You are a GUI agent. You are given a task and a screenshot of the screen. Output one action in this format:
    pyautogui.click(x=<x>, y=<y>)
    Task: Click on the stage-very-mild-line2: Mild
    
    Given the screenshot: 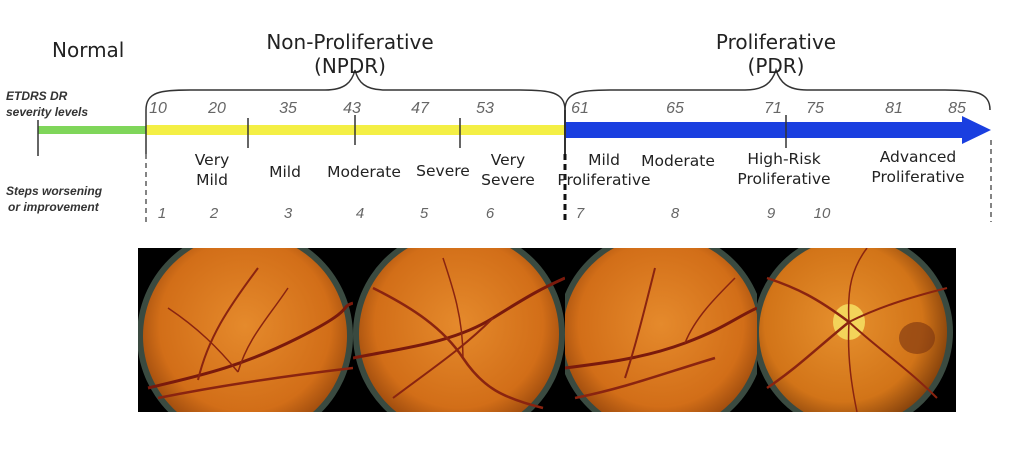 What is the action you would take?
    pyautogui.click(x=212, y=180)
    